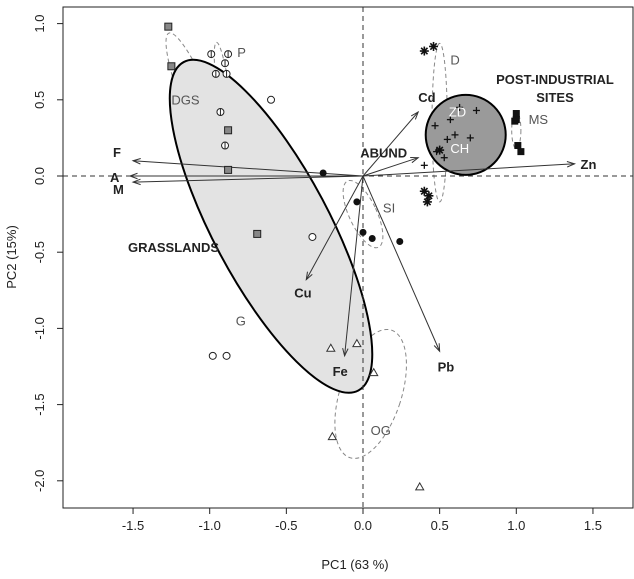  Describe the element at coordinates (426, 97) in the screenshot. I see `vector-label-cd: Cd` at that location.